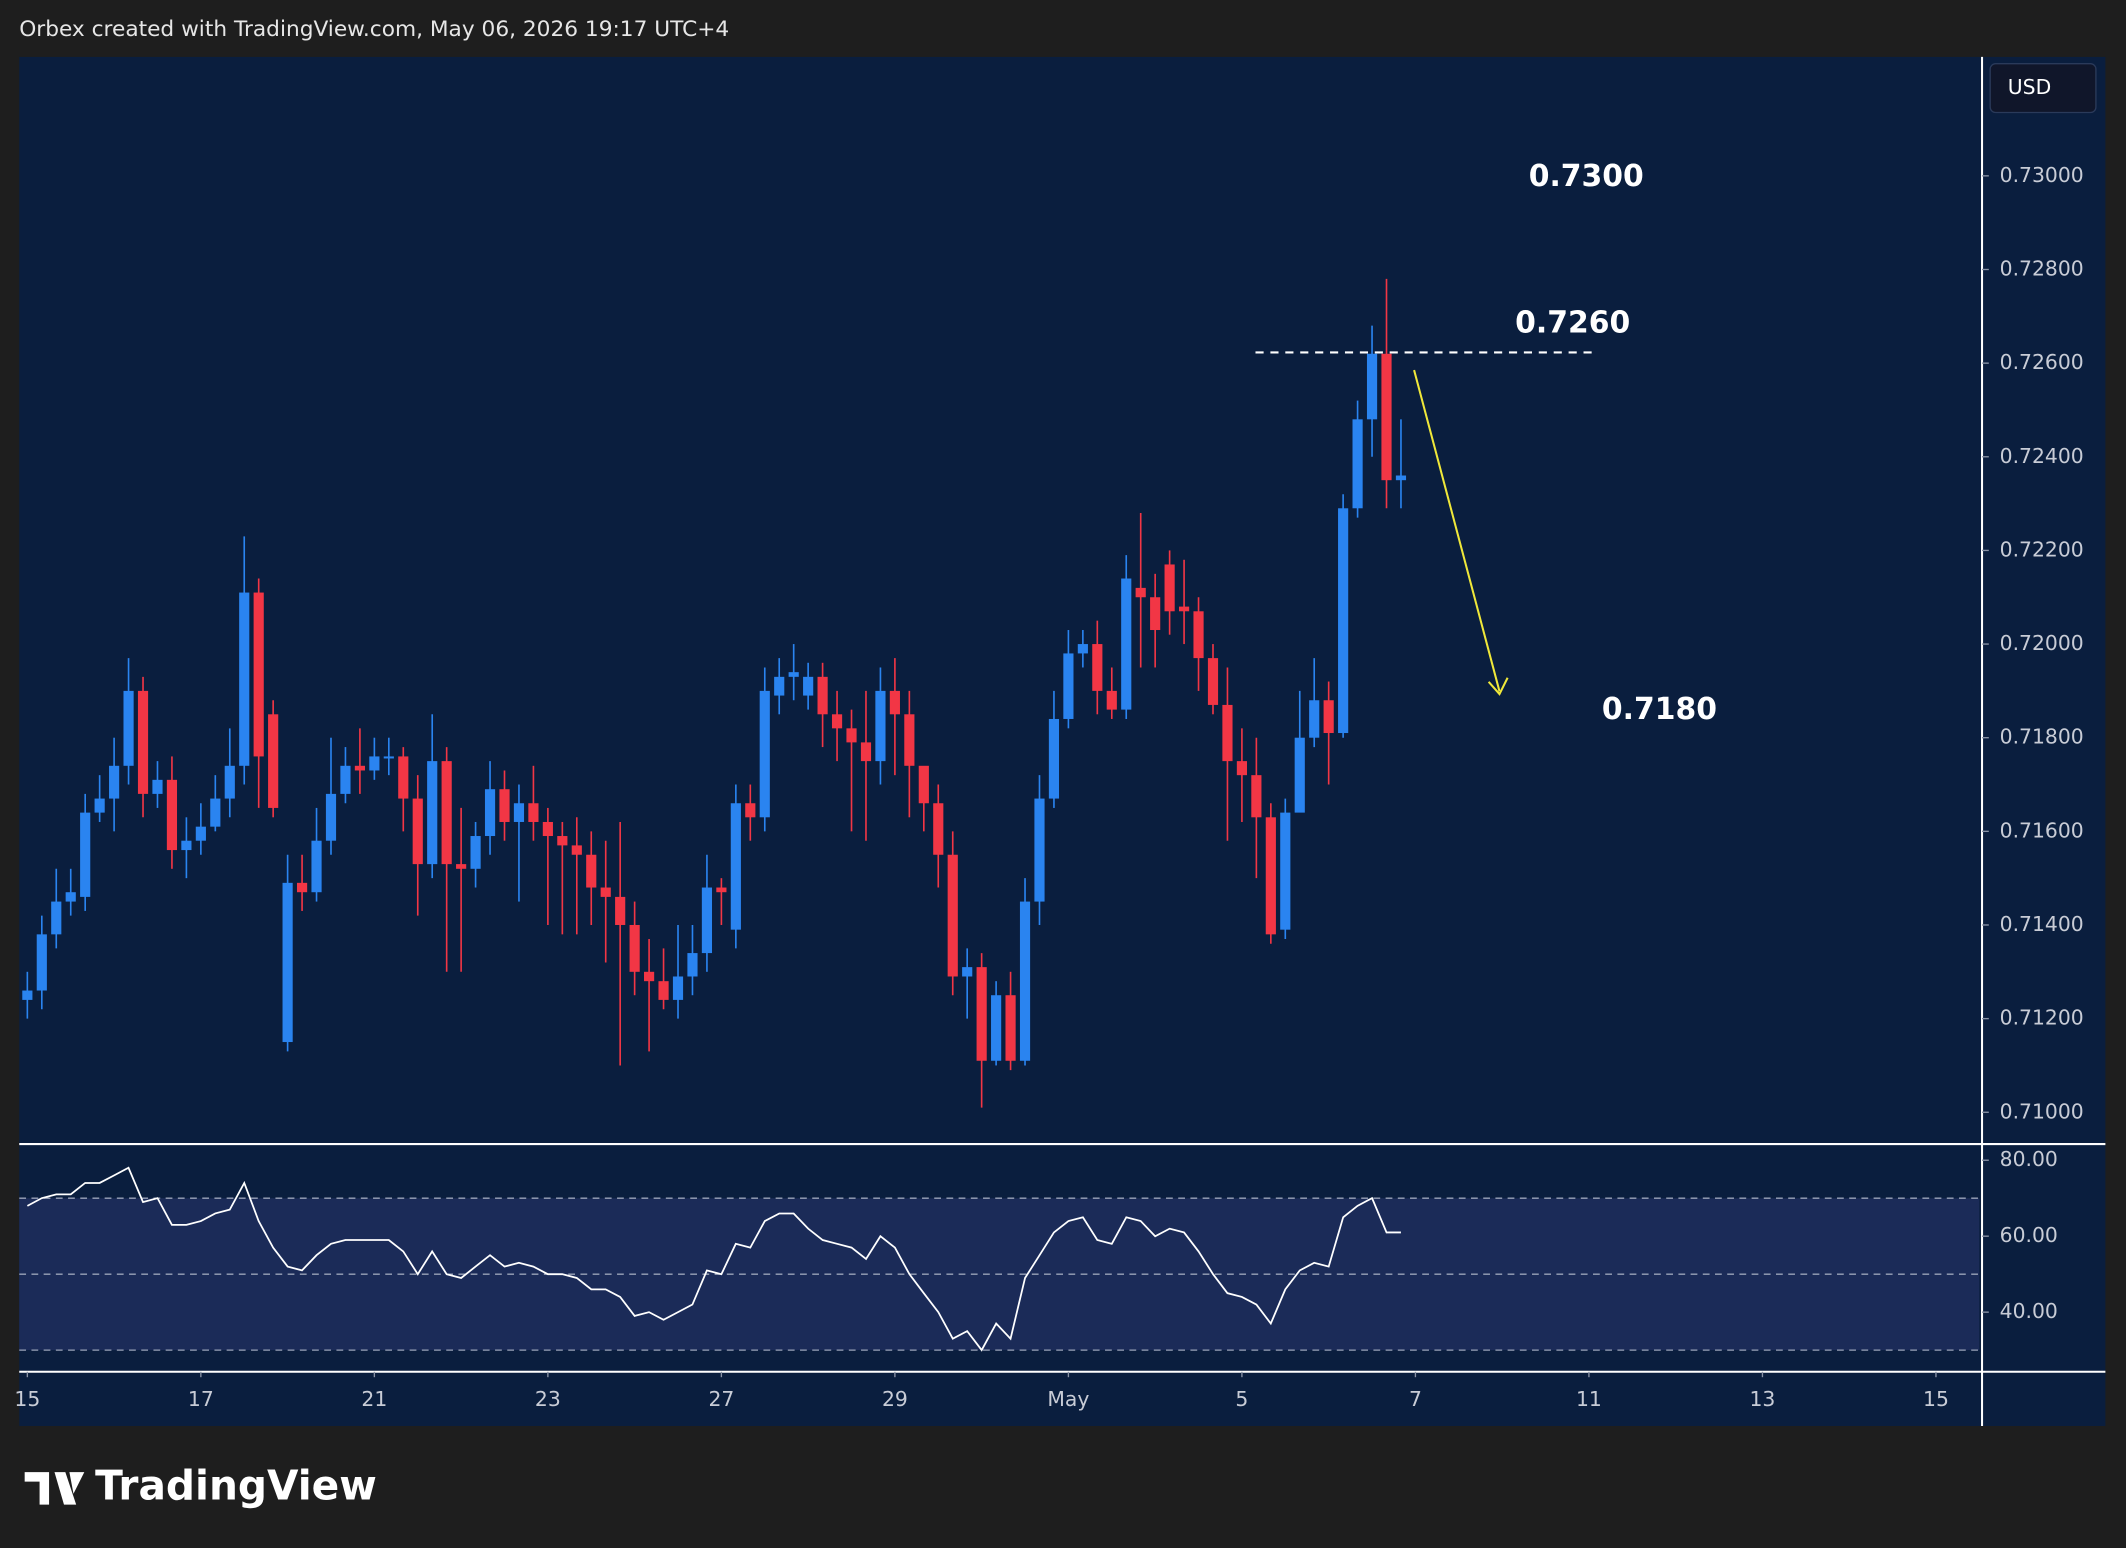 Image resolution: width=2126 pixels, height=1548 pixels. What do you see at coordinates (1936, 1399) in the screenshot?
I see `x-tick-label: 15` at bounding box center [1936, 1399].